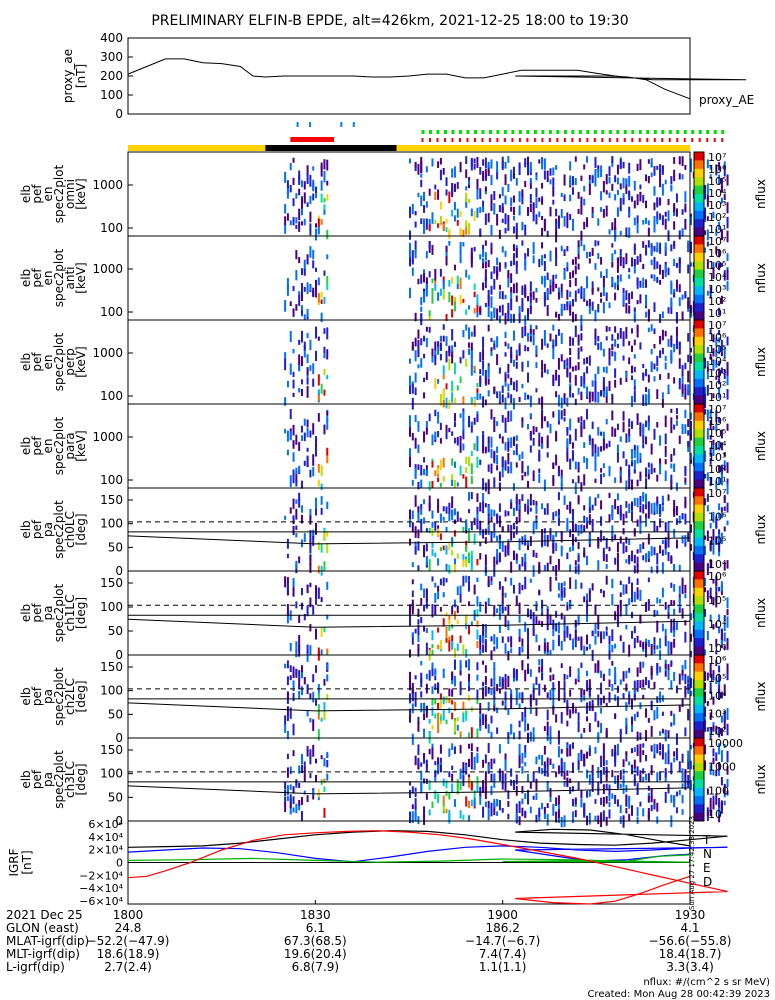 This screenshot has height=1000, width=775. Describe the element at coordinates (59, 361) in the screenshot. I see `spec-ylabel: spec2plot` at that location.